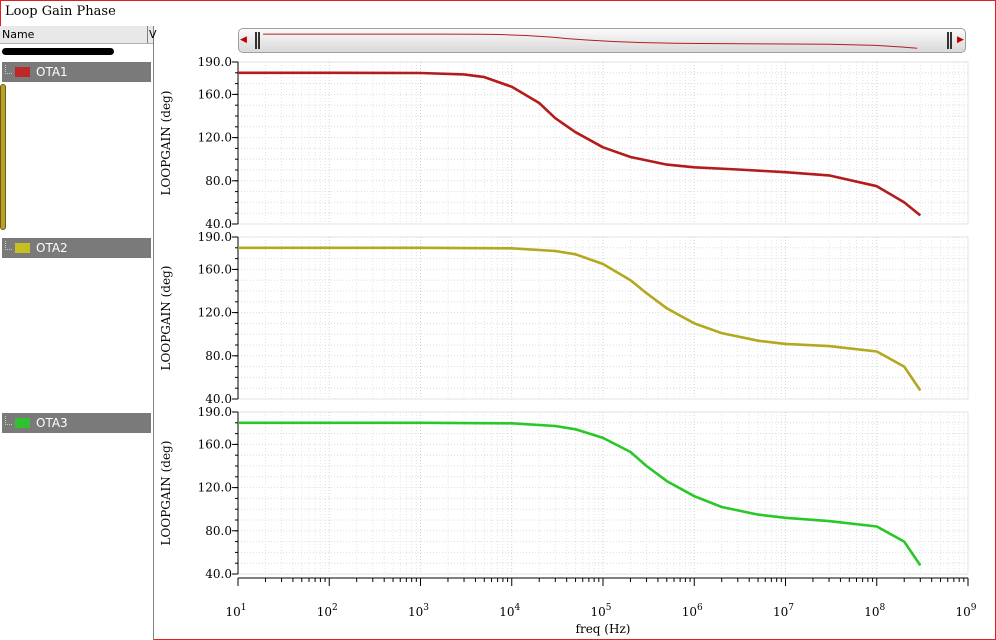 The height and width of the screenshot is (640, 996). What do you see at coordinates (58, 51) in the screenshot?
I see `panel-horizontal-scrollbar` at bounding box center [58, 51].